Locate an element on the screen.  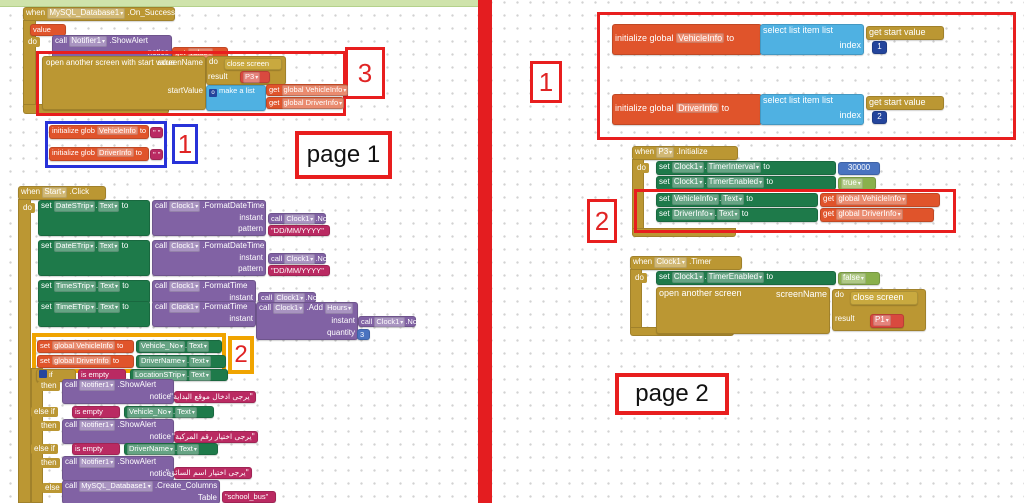
block-init-global-driverinfo: initialize glob DriverInfo to is located at coordinates (99, 154).